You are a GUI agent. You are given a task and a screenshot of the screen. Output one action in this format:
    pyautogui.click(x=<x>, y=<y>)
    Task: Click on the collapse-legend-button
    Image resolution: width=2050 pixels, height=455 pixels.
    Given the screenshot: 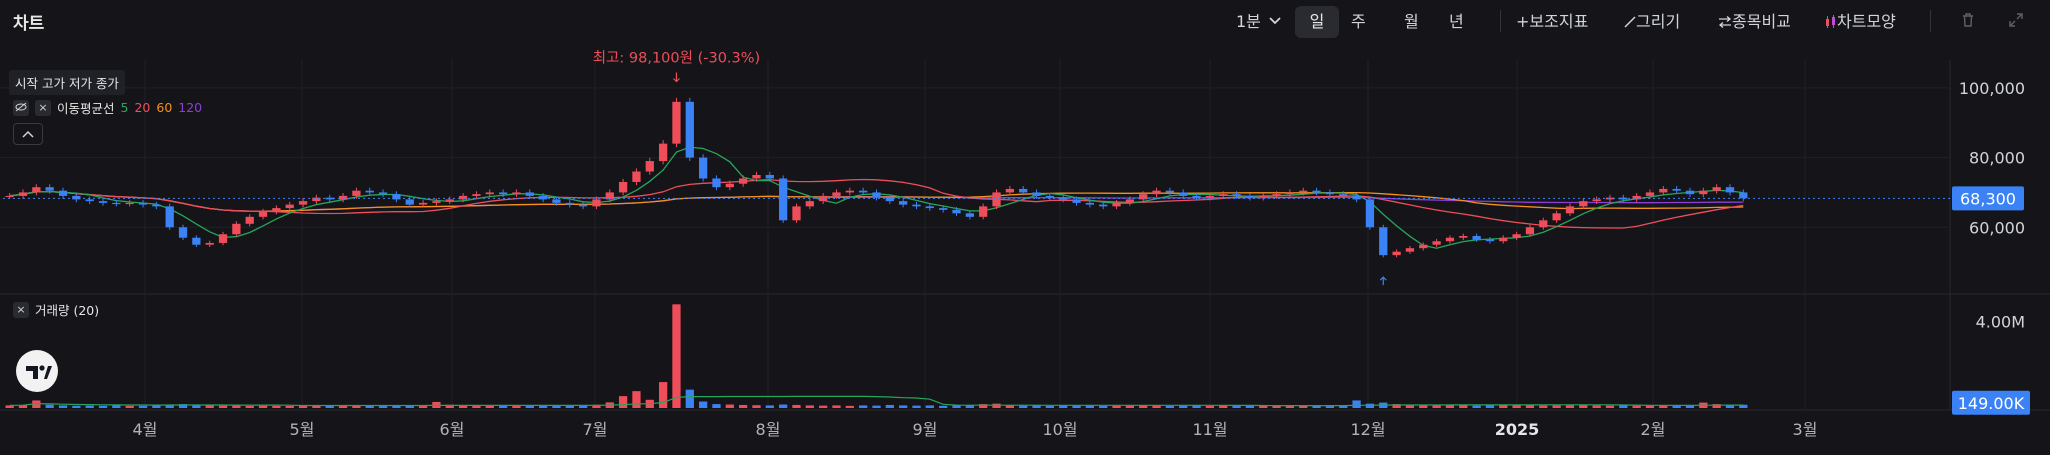 What is the action you would take?
    pyautogui.click(x=28, y=134)
    